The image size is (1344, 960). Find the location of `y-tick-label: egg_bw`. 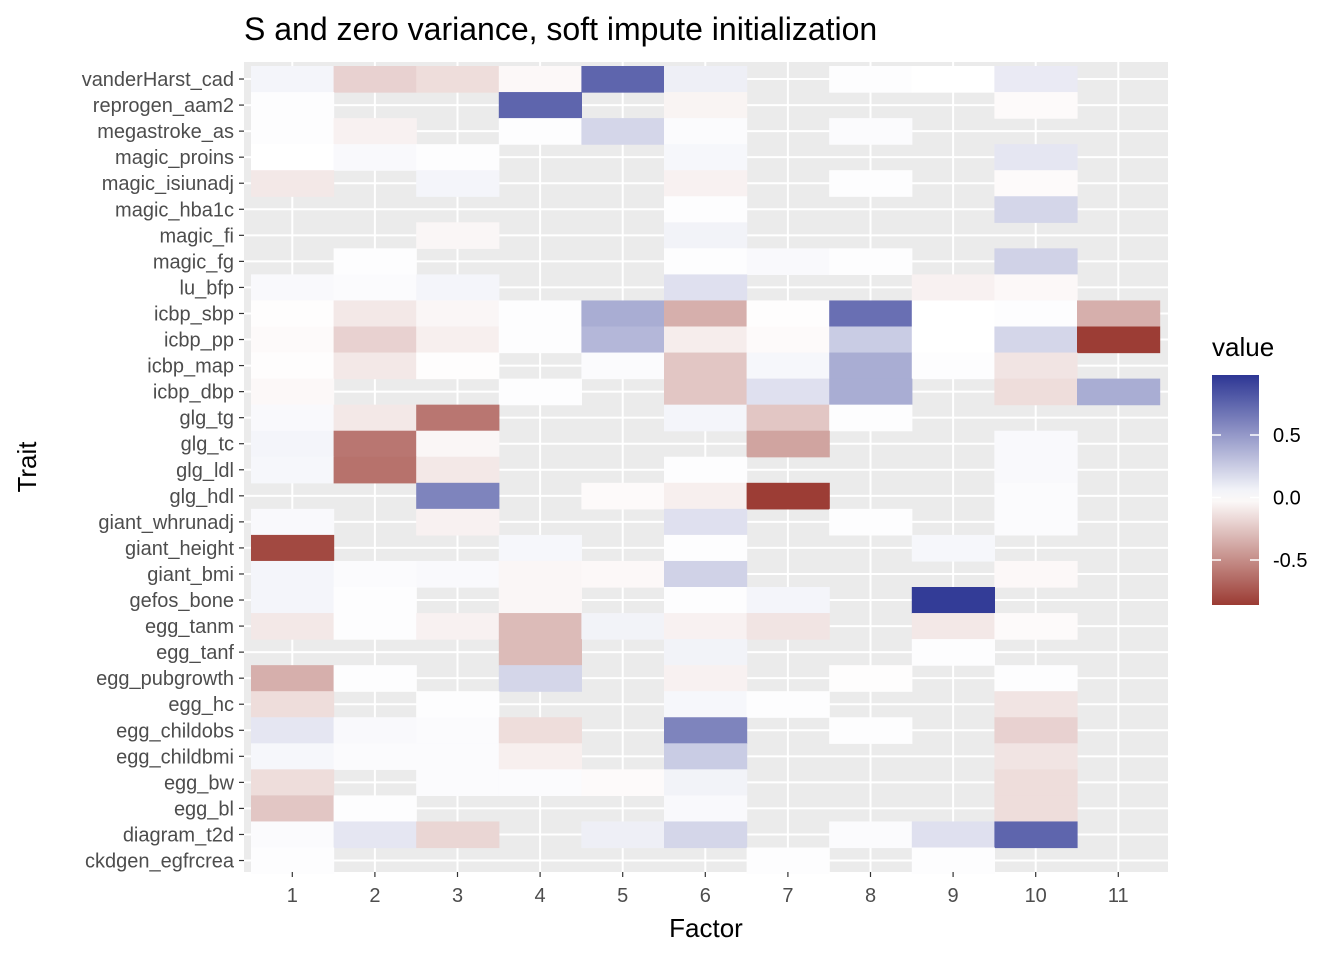

y-tick-label: egg_bw is located at coordinates (199, 783).